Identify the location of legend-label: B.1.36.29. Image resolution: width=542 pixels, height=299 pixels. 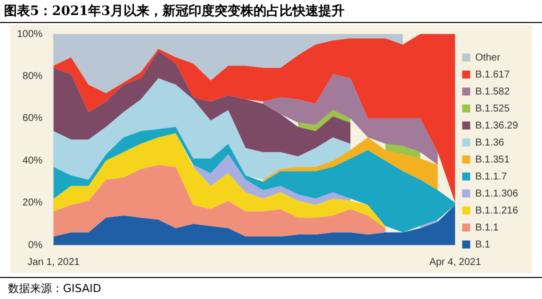
(496, 126).